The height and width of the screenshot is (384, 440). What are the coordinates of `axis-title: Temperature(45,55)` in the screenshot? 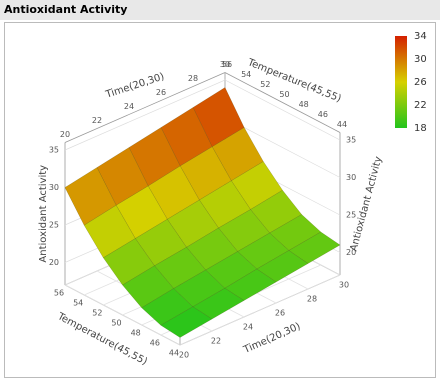 It's located at (102, 339).